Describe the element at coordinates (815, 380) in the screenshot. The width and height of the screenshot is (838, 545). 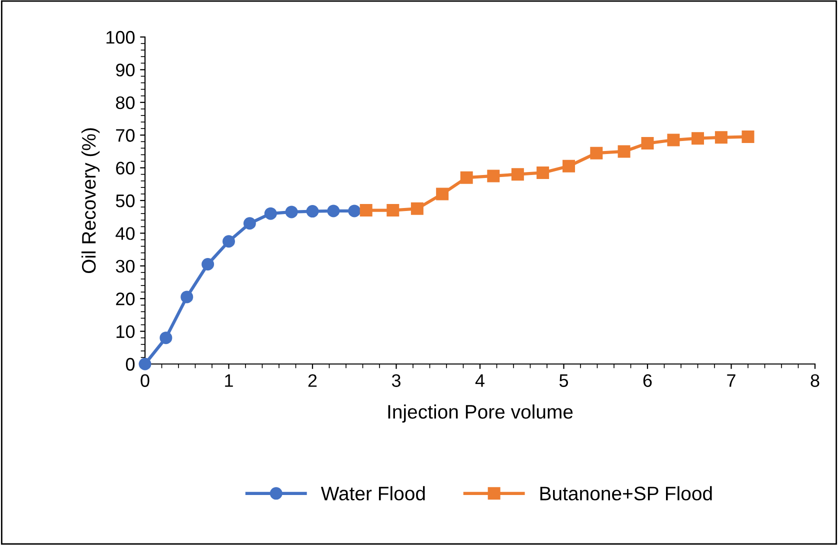
I see `x-tick-label: 8` at that location.